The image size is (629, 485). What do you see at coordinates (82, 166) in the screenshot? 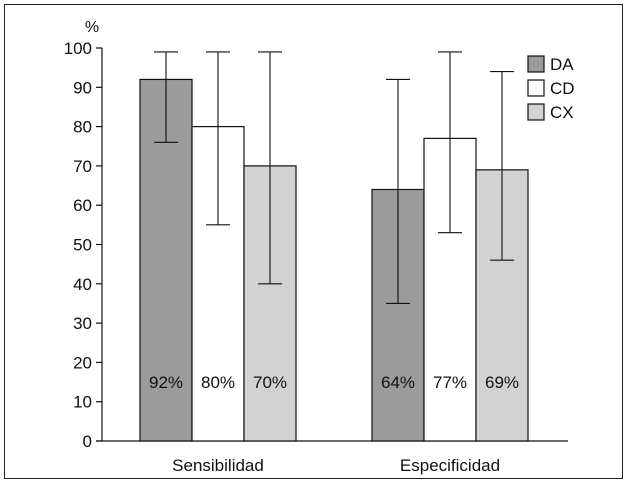
I see `y-tick-label: 70` at bounding box center [82, 166].